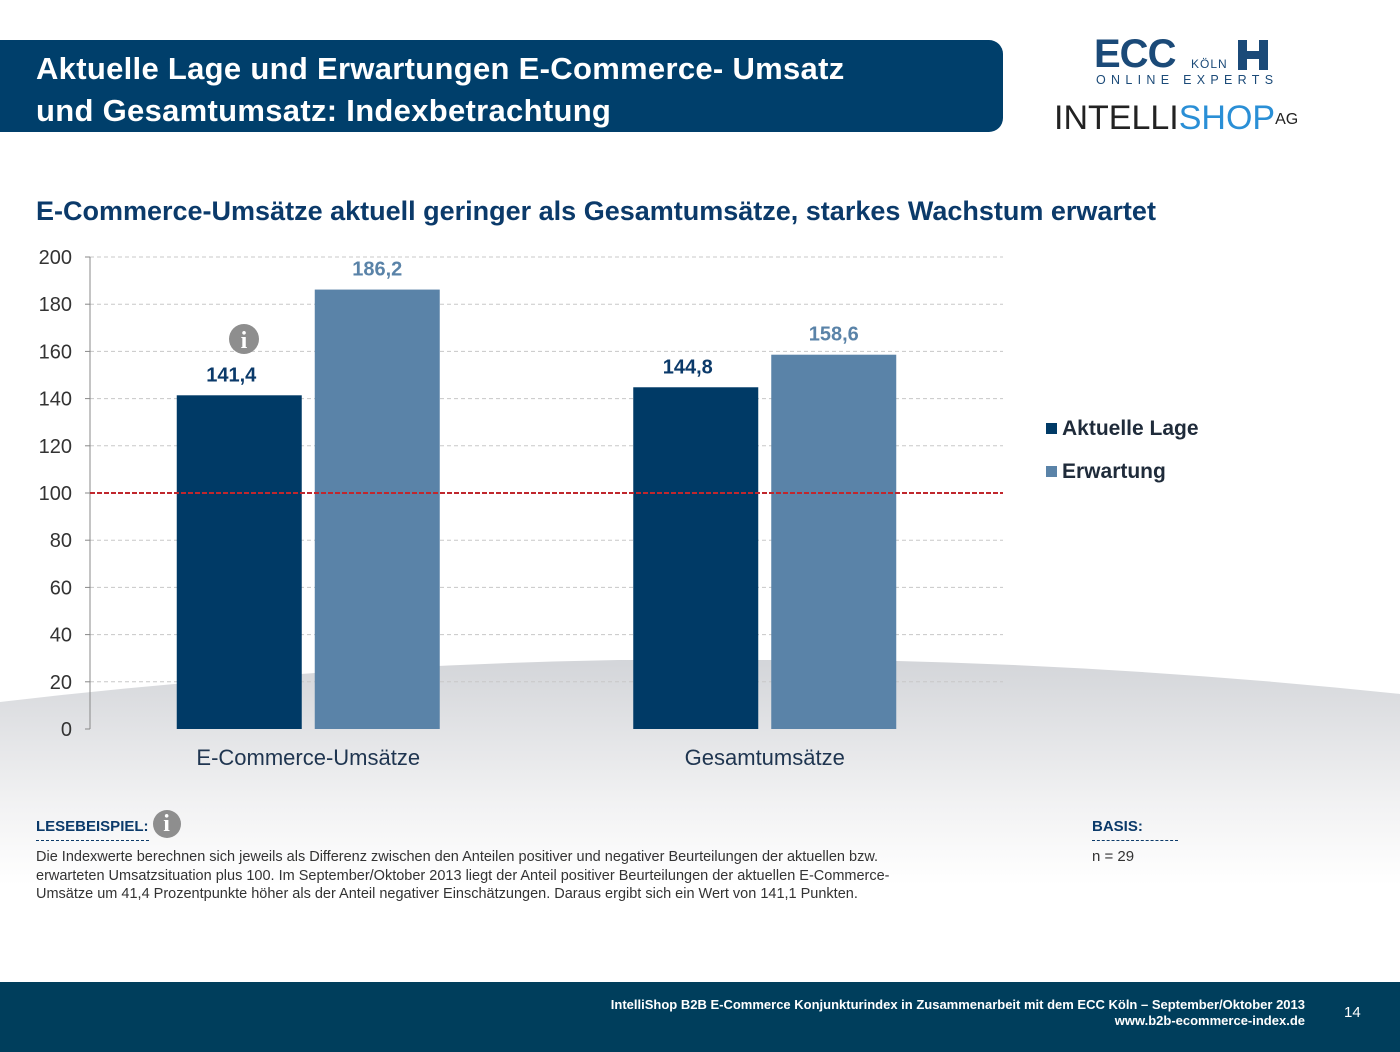  What do you see at coordinates (377, 270) in the screenshot?
I see `data-label: 186,2` at bounding box center [377, 270].